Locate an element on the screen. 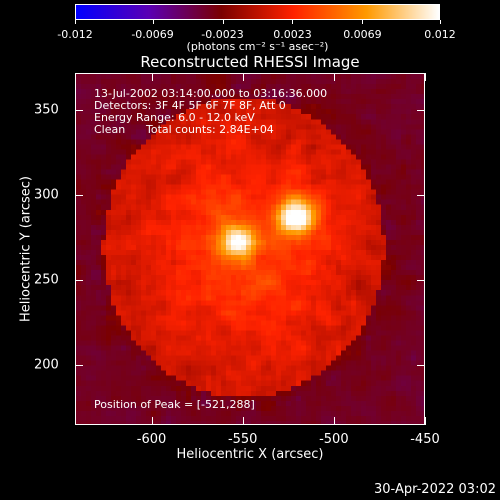  x-tick-label: -600 is located at coordinates (151, 439).